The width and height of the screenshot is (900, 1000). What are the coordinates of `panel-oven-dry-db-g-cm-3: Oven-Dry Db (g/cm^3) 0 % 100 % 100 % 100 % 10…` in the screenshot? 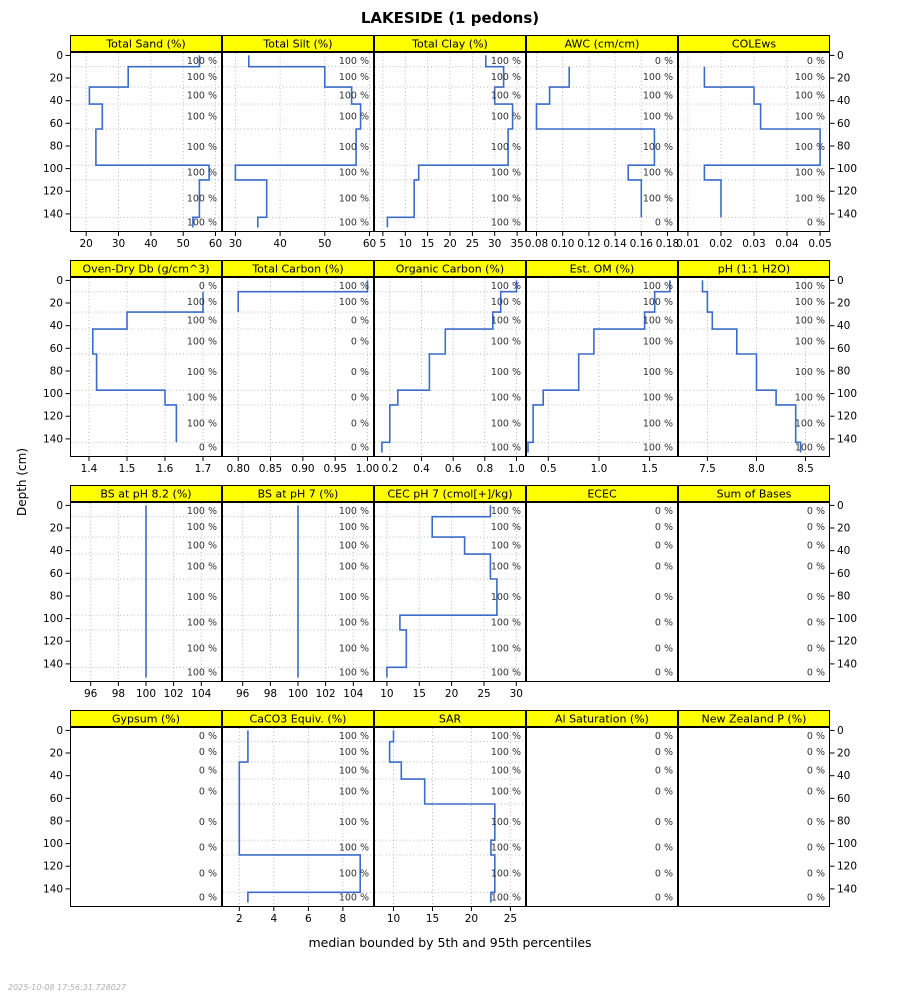 It's located at (146, 367).